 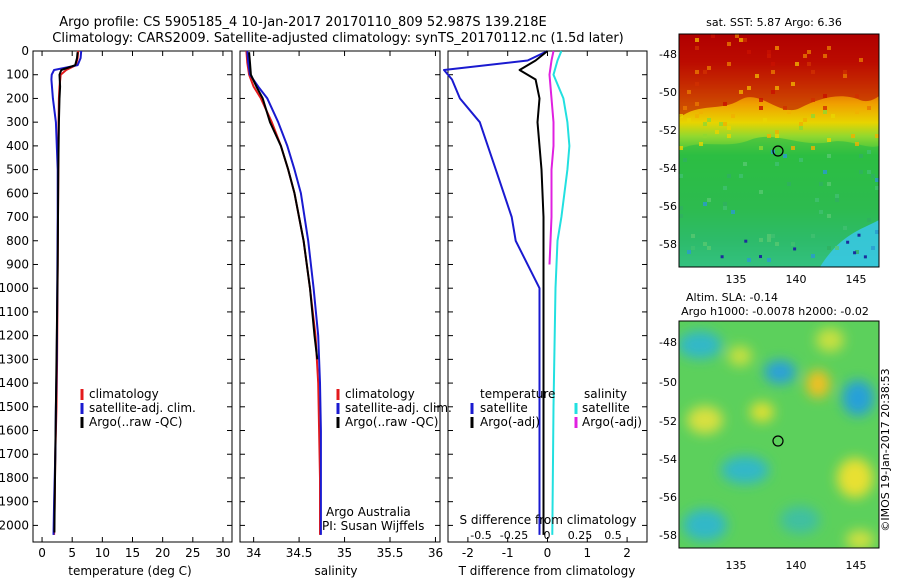 What do you see at coordinates (736, 565) in the screenshot?
I see `sla-xtick: 135` at bounding box center [736, 565].